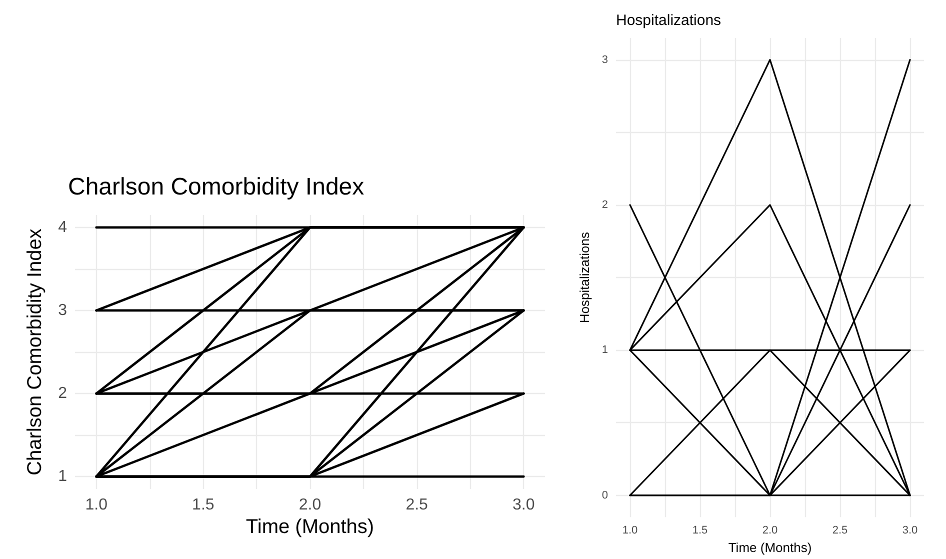 The image size is (946, 559). Describe the element at coordinates (605, 495) in the screenshot. I see `y-tick-label: 0` at that location.